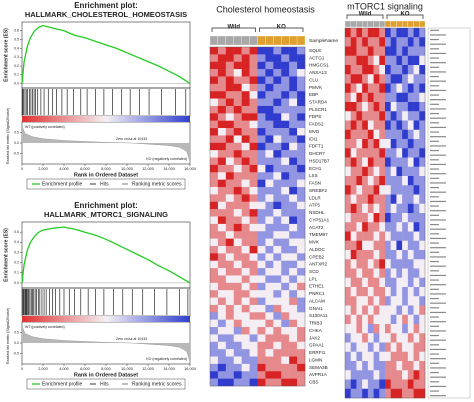 Image resolution: width=474 pixels, height=402 pixels. Describe the element at coordinates (131, 339) in the screenshot. I see `zero-cross: Zero cross at 10433` at that location.